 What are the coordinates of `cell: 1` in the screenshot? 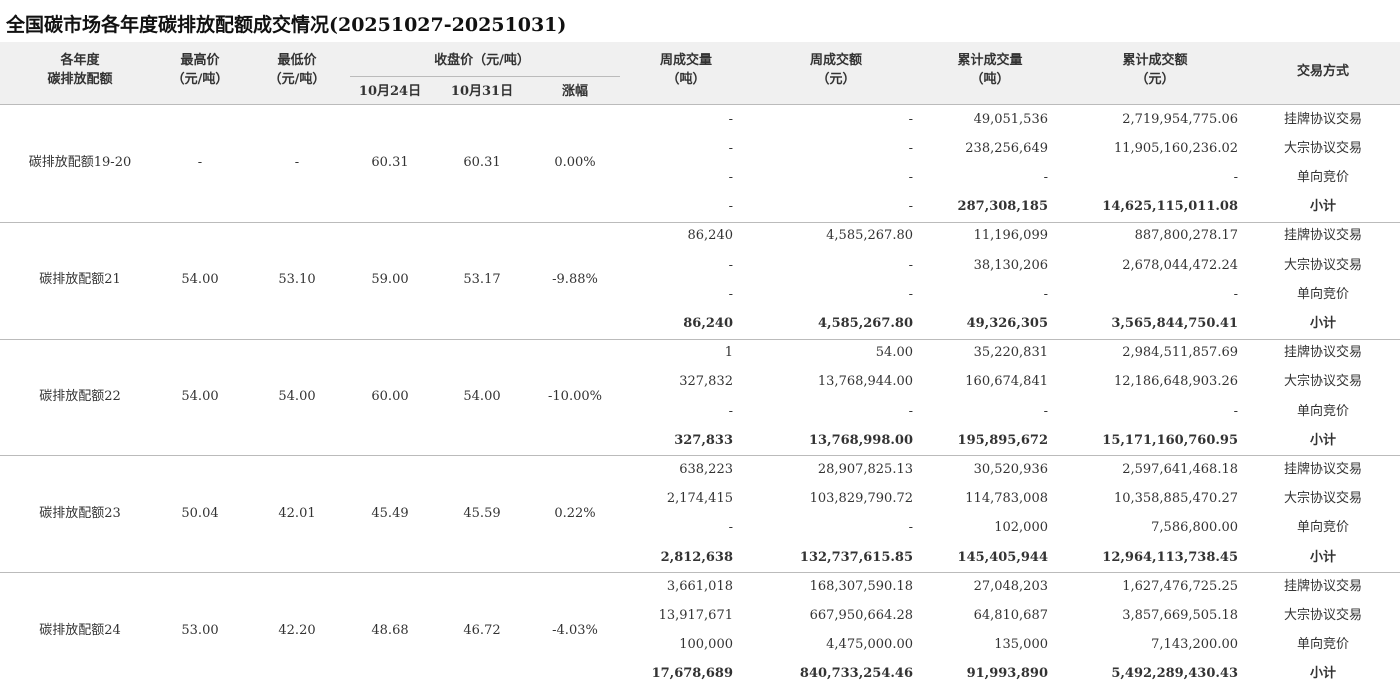 It's located at (728, 353).